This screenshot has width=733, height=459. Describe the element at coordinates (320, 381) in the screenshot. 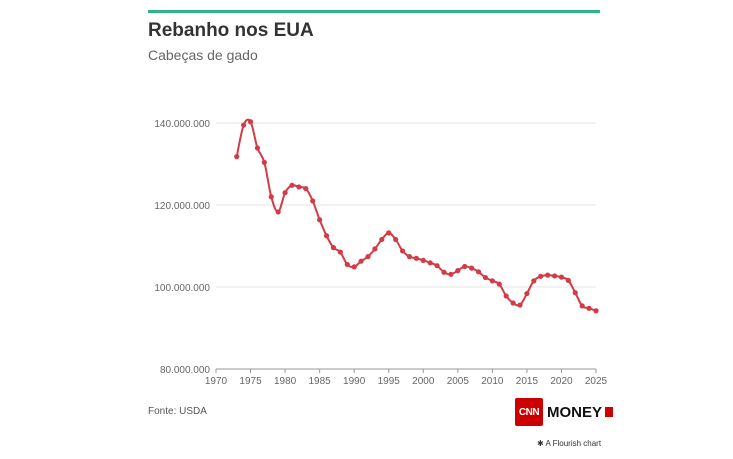

I see `x-tick-label: 1985` at that location.